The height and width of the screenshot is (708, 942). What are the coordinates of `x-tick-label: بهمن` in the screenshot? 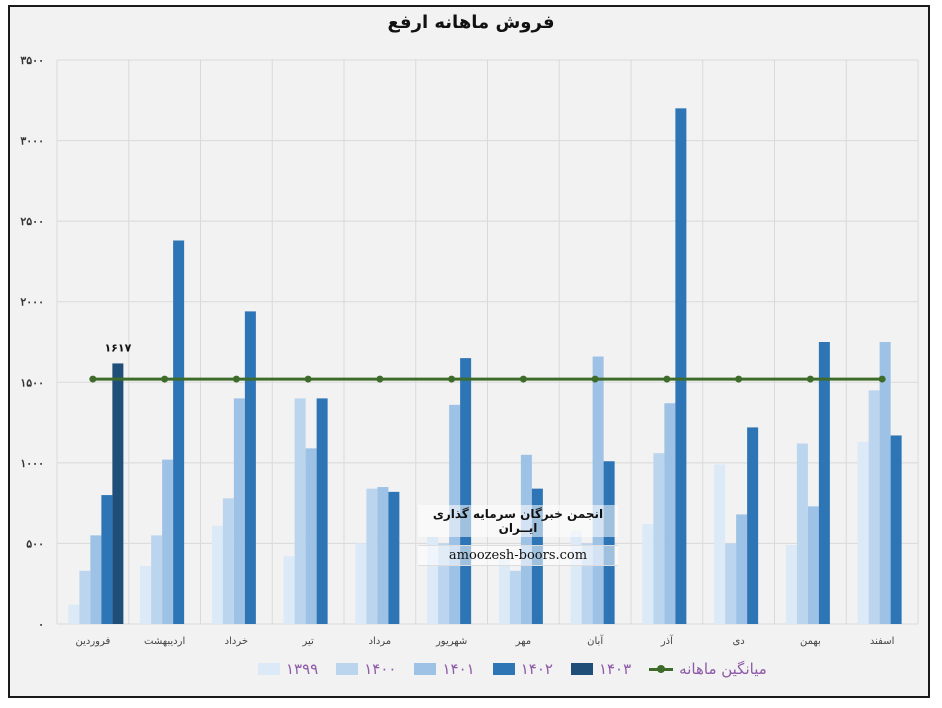 It's located at (810, 641).